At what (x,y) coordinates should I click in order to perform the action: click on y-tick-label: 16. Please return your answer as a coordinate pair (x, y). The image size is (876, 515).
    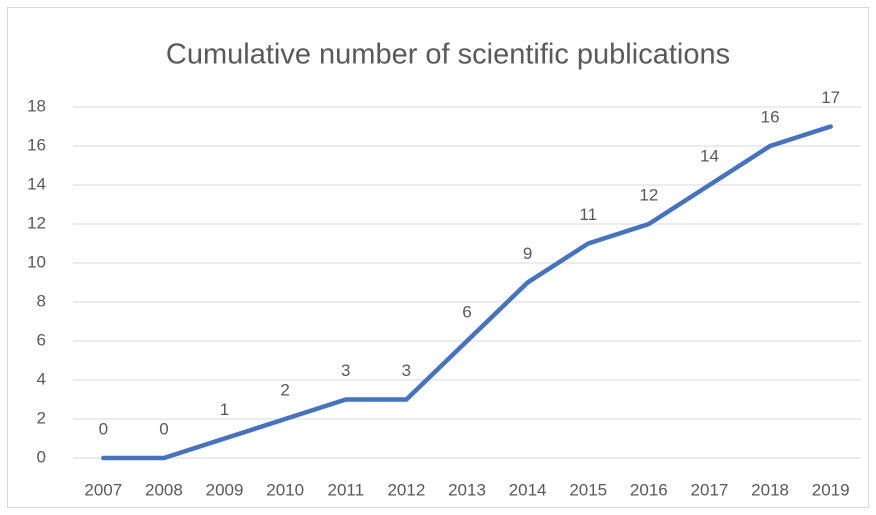
    Looking at the image, I should click on (36, 144).